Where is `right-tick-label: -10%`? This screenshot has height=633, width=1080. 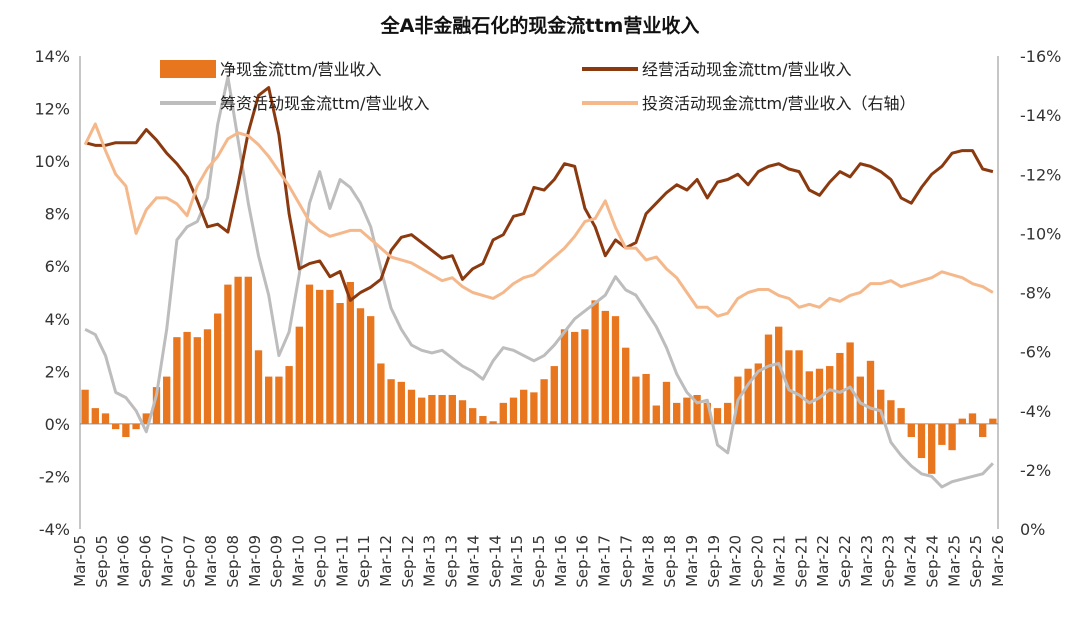 right-tick-label: -10% is located at coordinates (1040, 233).